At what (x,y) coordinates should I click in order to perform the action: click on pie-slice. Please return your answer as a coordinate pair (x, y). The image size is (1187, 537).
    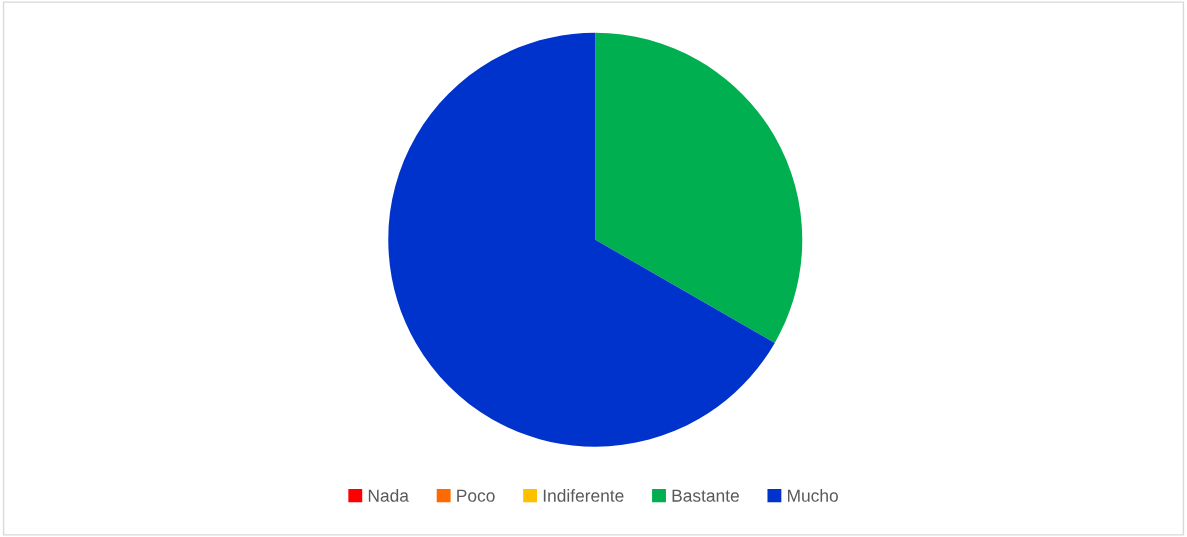
    Looking at the image, I should click on (699, 187).